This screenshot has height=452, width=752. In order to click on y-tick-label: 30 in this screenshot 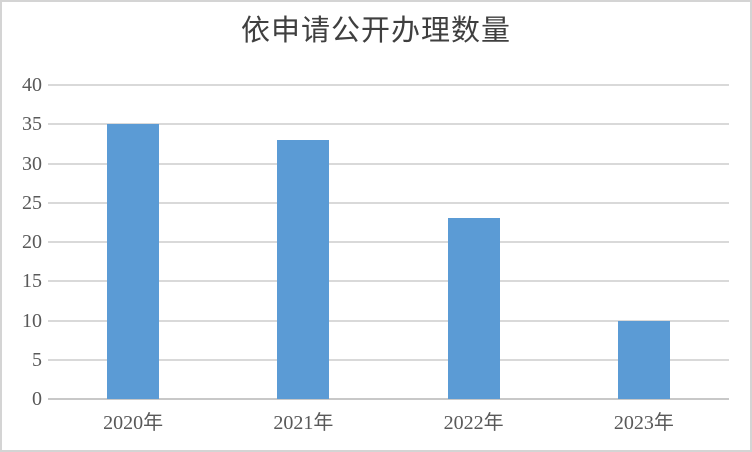, I will do `click(32, 163)`.